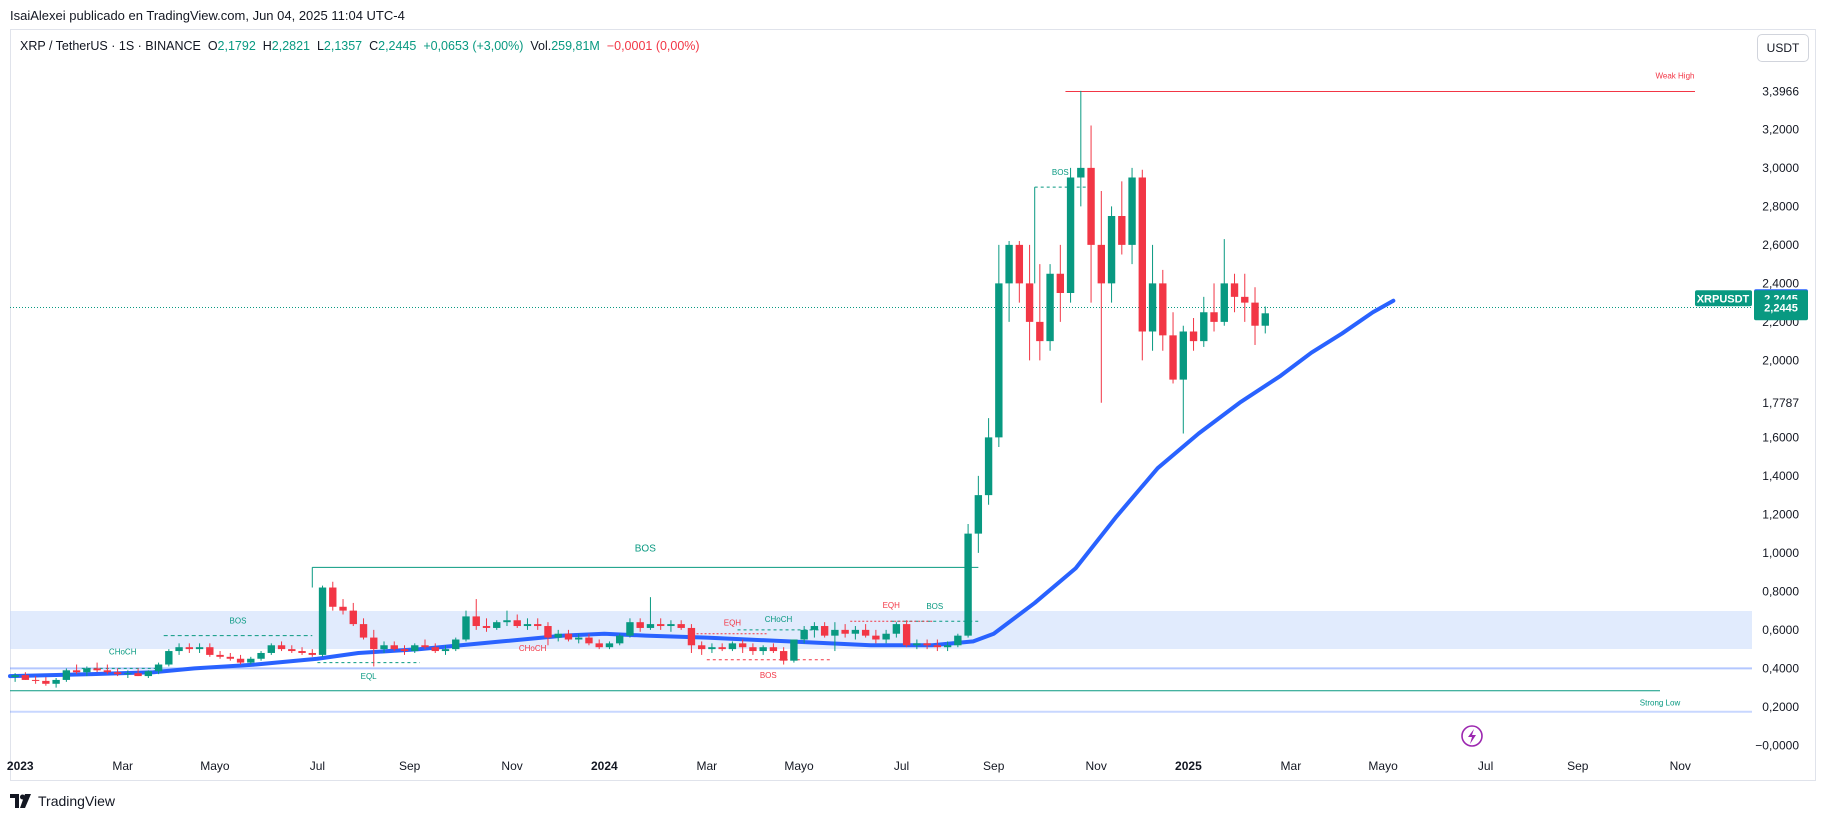 This screenshot has height=820, width=1825. Describe the element at coordinates (267, 46) in the screenshot. I see `legend-high-label: H` at that location.